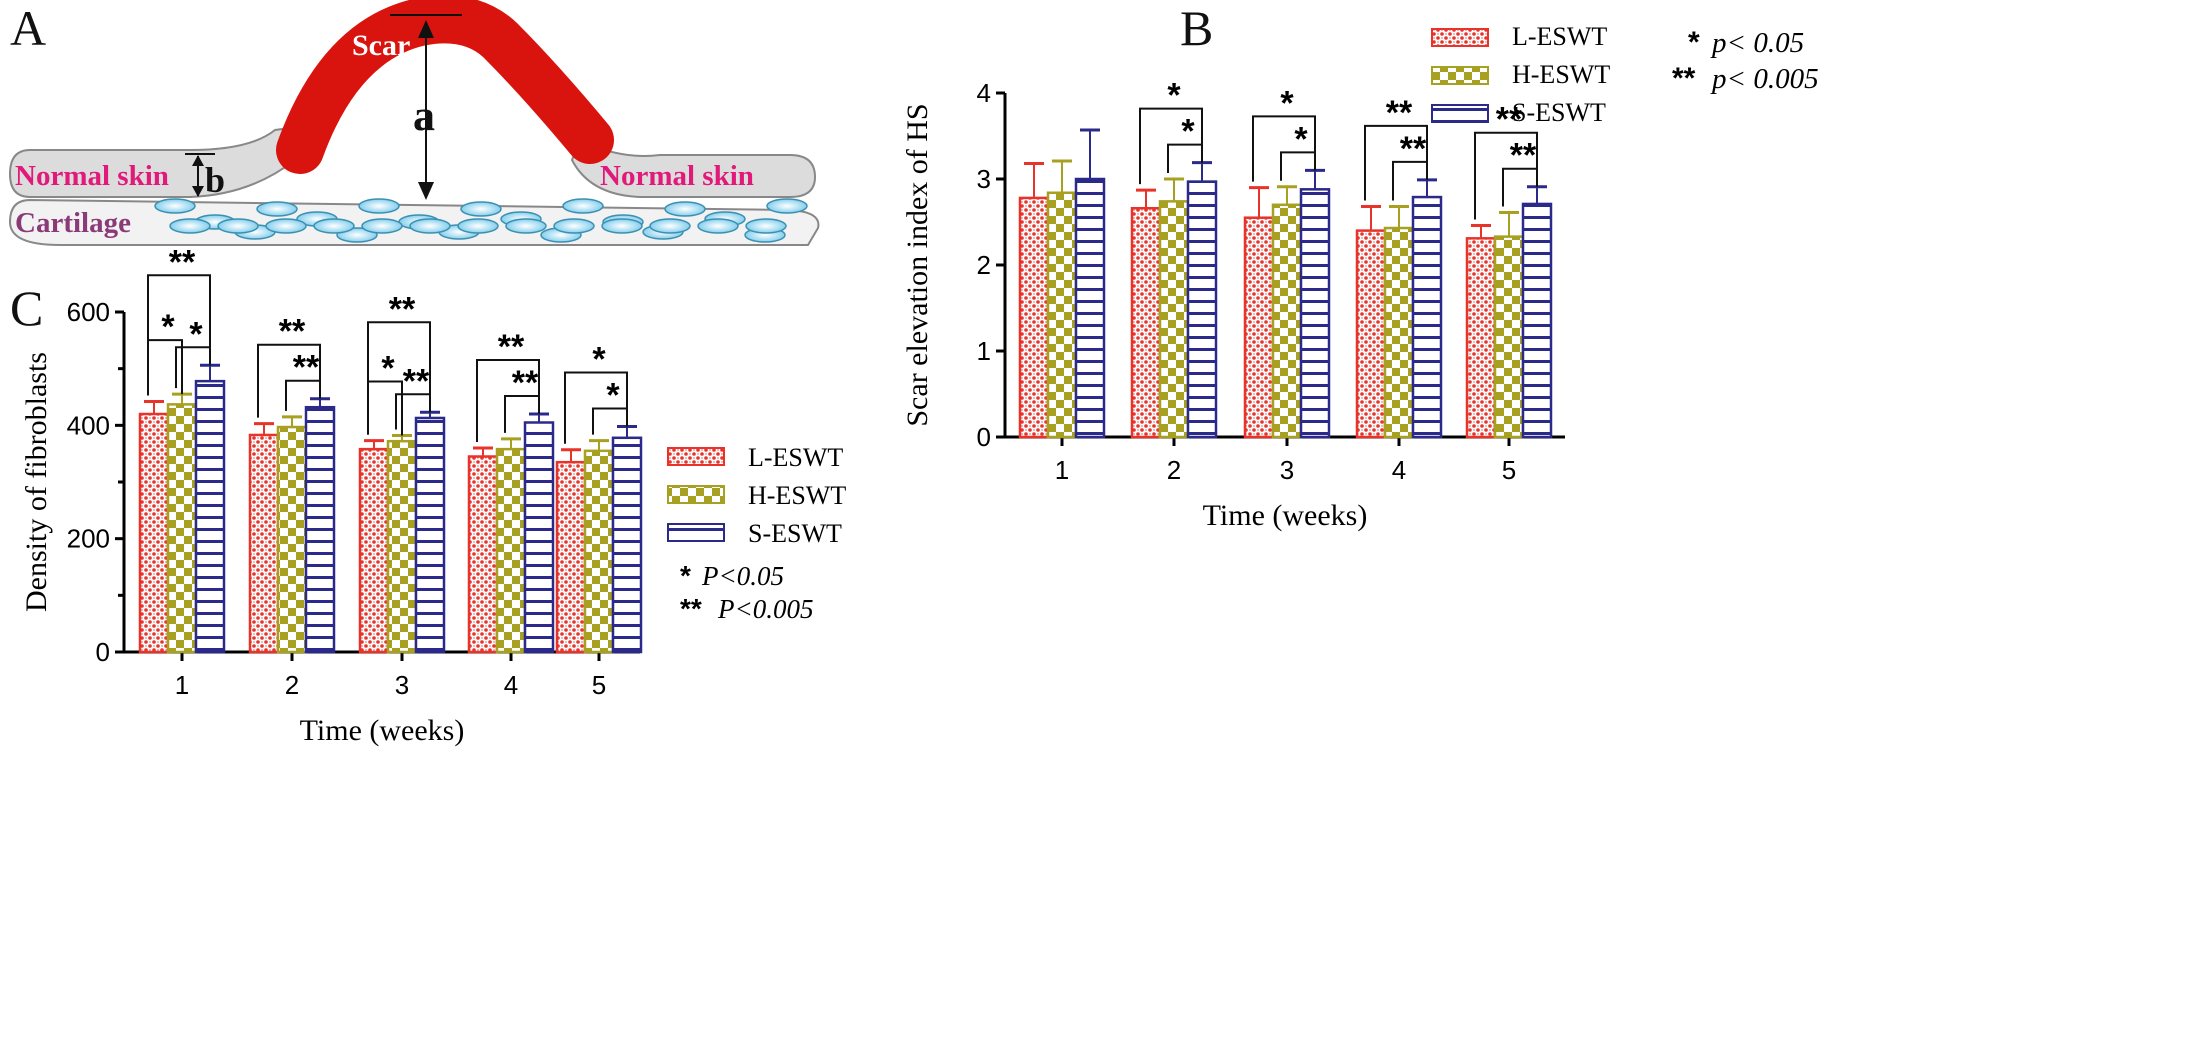 This screenshot has height=1042, width=2212. Describe the element at coordinates (1559, 36) in the screenshot. I see `legend-label-l-eswt: L-ESWT` at that location.